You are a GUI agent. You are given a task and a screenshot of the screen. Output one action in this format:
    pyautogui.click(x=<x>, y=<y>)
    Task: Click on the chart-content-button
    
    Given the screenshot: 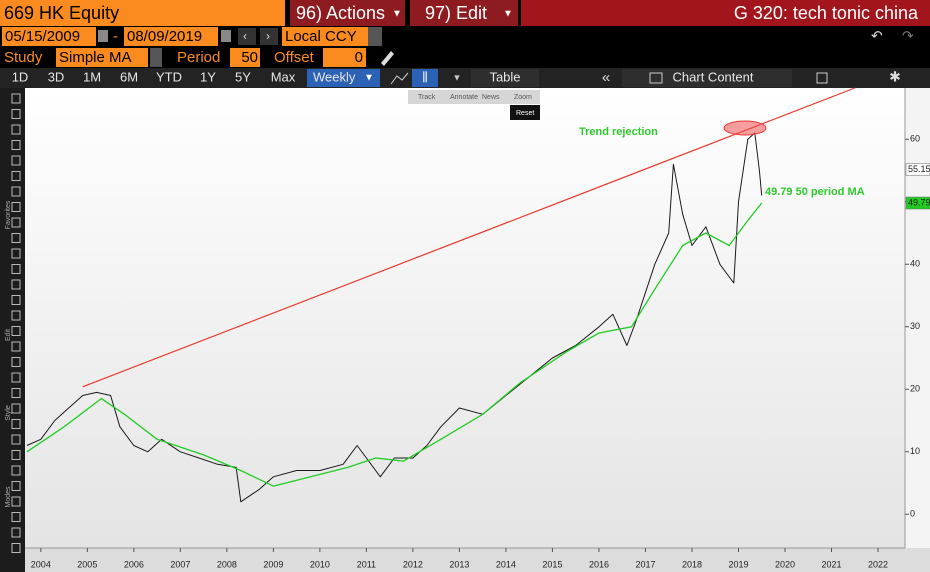 What is the action you would take?
    pyautogui.click(x=707, y=78)
    